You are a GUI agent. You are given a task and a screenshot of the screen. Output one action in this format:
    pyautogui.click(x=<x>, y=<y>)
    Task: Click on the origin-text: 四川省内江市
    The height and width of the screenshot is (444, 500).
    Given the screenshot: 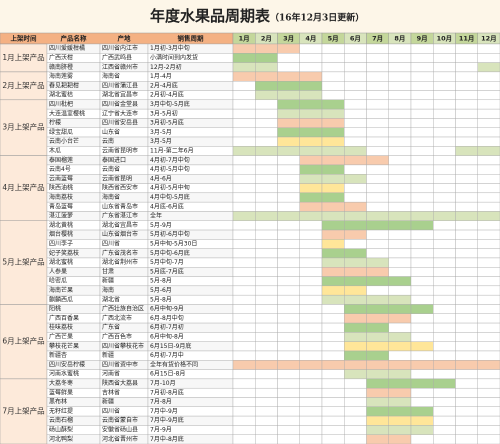 What is the action you would take?
    pyautogui.click(x=120, y=48)
    